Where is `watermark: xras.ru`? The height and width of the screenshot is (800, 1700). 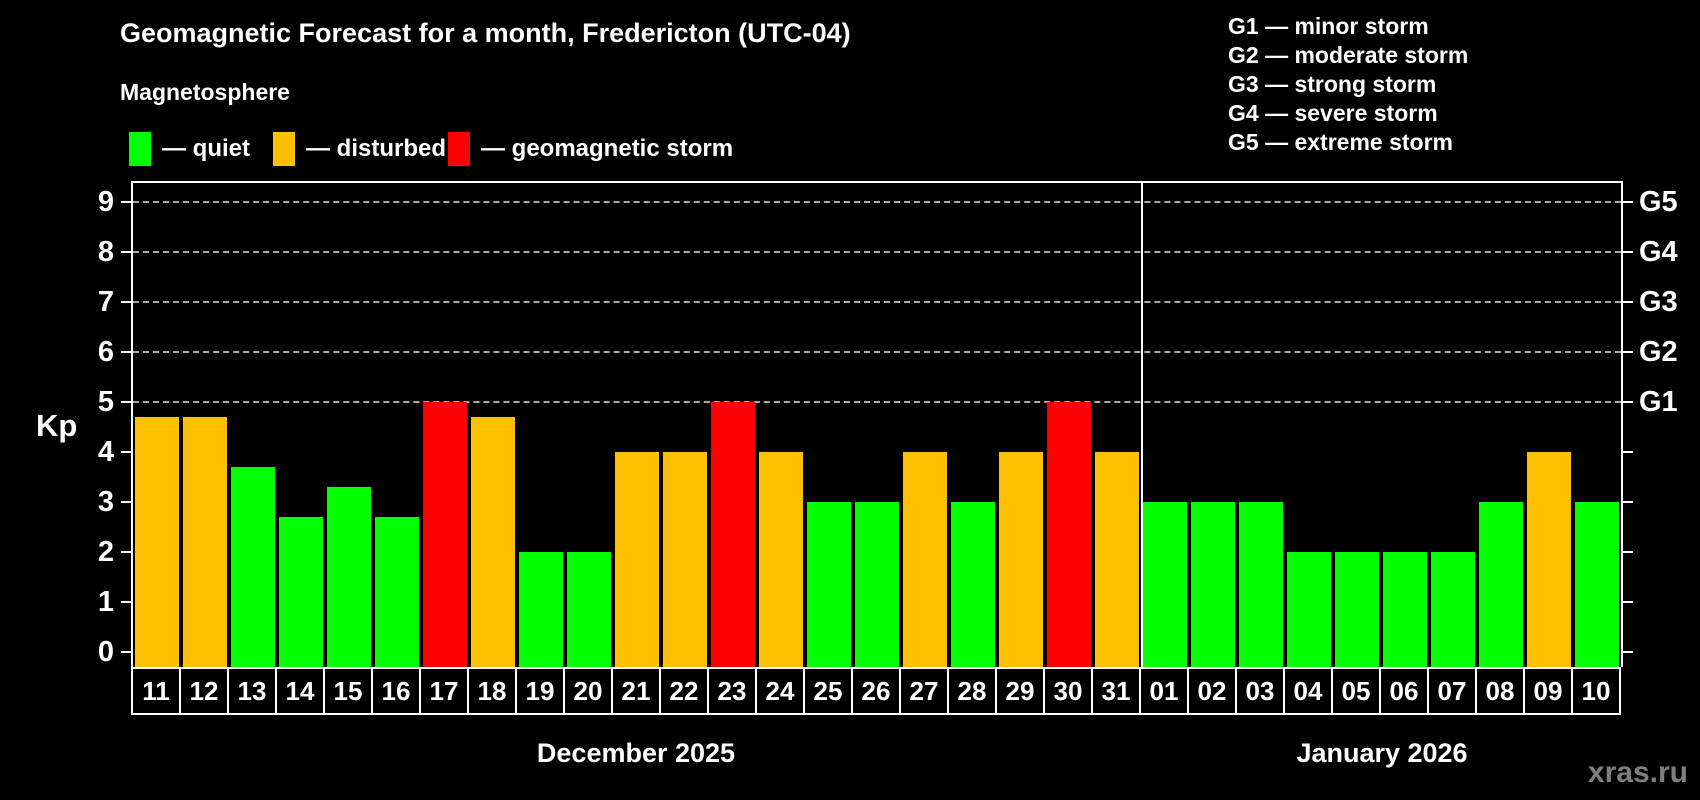
watermark: xras.ru is located at coordinates (1637, 772).